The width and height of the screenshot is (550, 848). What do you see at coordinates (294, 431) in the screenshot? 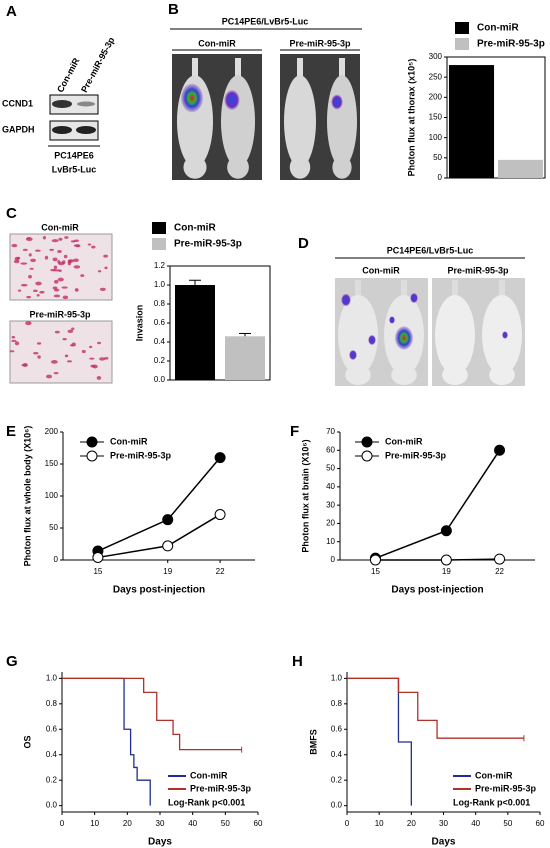
I see `panel-label: F` at bounding box center [294, 431].